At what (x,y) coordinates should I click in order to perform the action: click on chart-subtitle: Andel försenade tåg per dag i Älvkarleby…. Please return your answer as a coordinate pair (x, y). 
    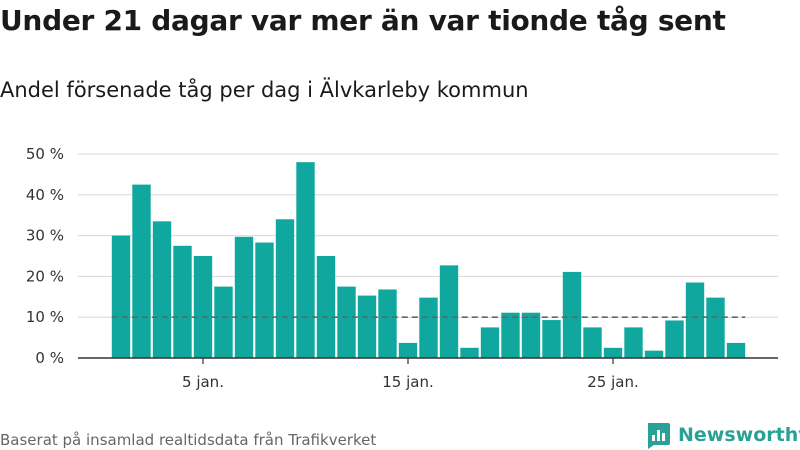
    Looking at the image, I should click on (264, 90).